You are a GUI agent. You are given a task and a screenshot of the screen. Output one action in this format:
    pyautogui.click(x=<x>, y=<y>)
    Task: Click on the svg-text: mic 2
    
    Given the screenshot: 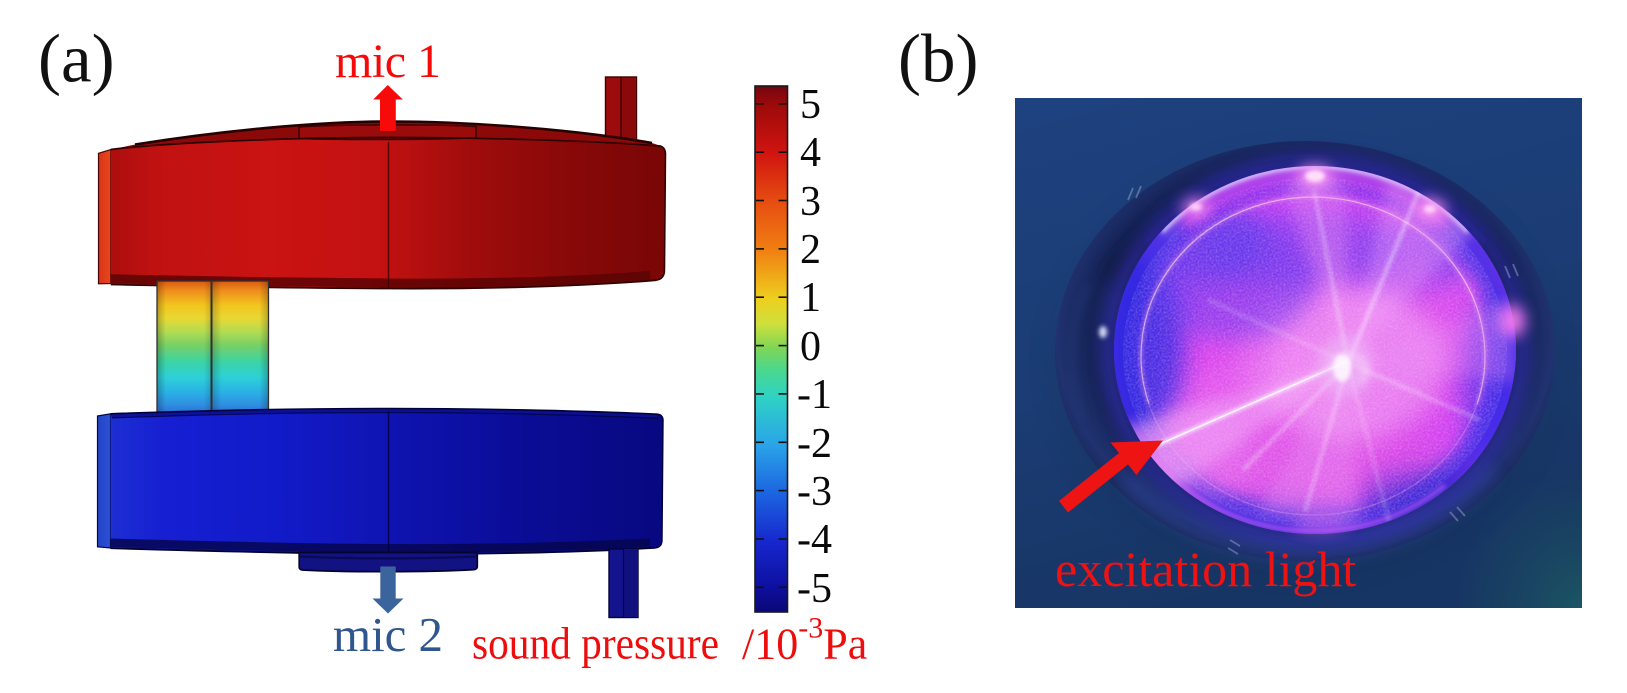 What is the action you would take?
    pyautogui.click(x=388, y=634)
    